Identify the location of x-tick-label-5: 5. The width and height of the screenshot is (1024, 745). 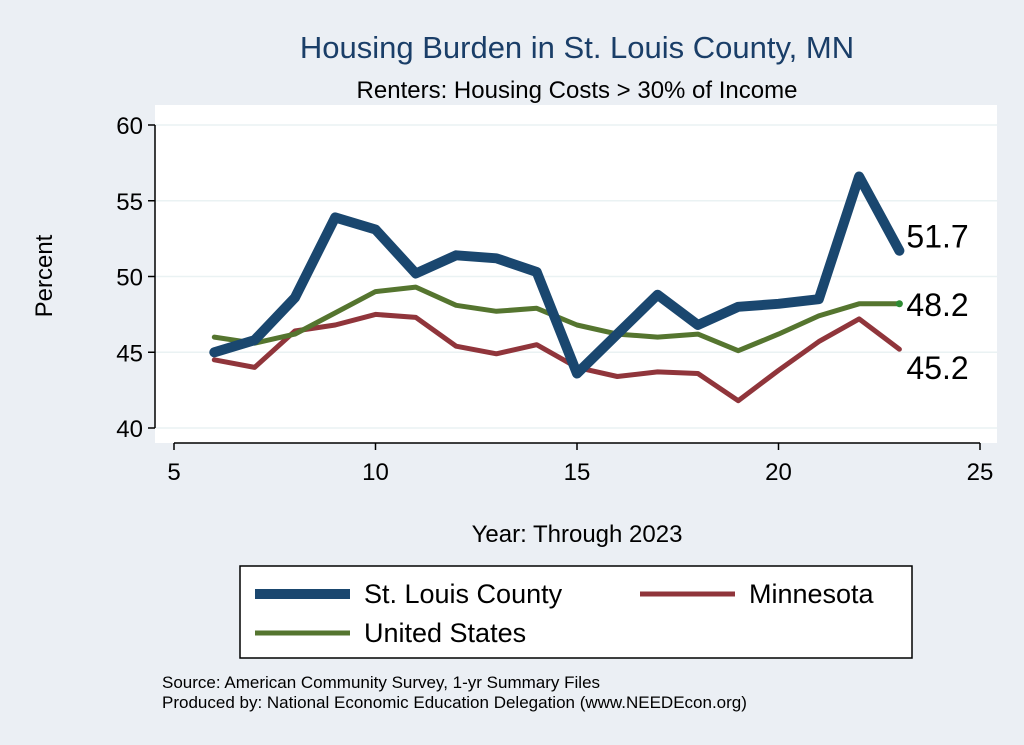
(173, 472).